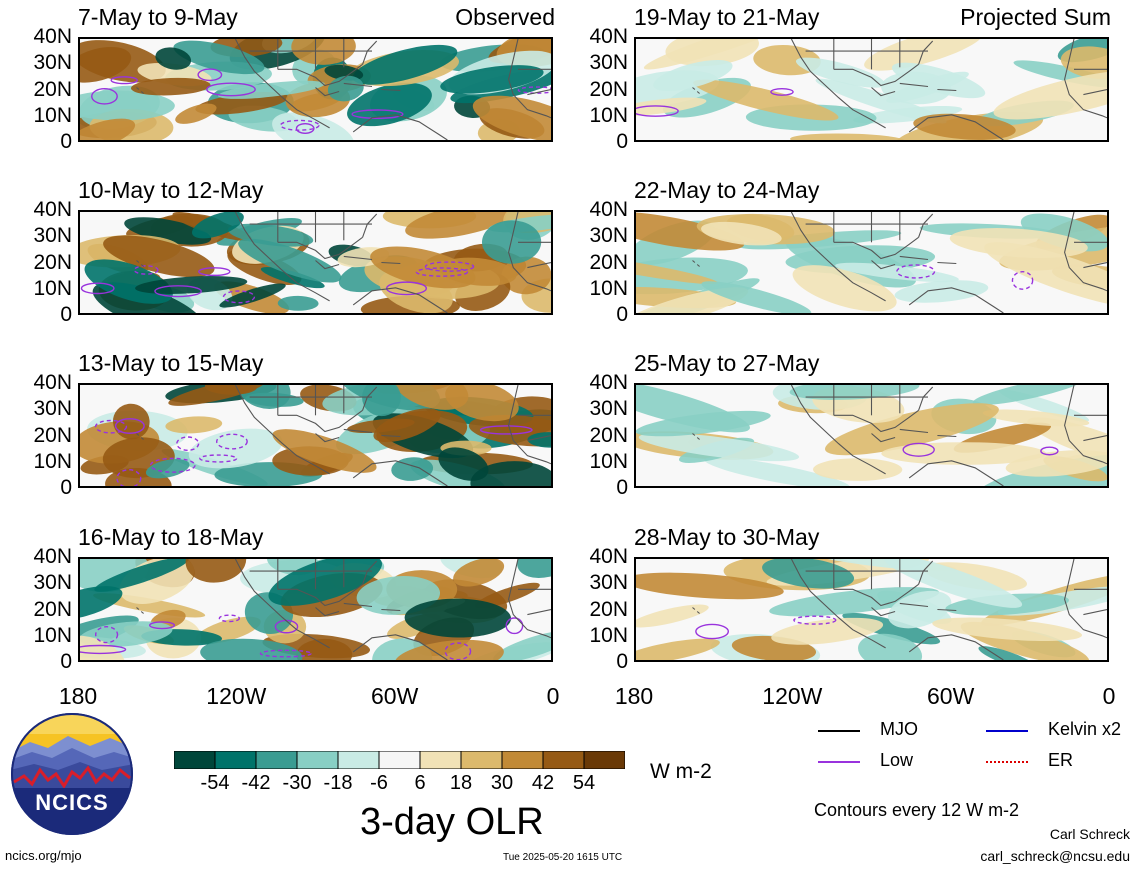 The image size is (1135, 871). What do you see at coordinates (256, 783) in the screenshot?
I see `colorbar-tick-1: -42` at bounding box center [256, 783].